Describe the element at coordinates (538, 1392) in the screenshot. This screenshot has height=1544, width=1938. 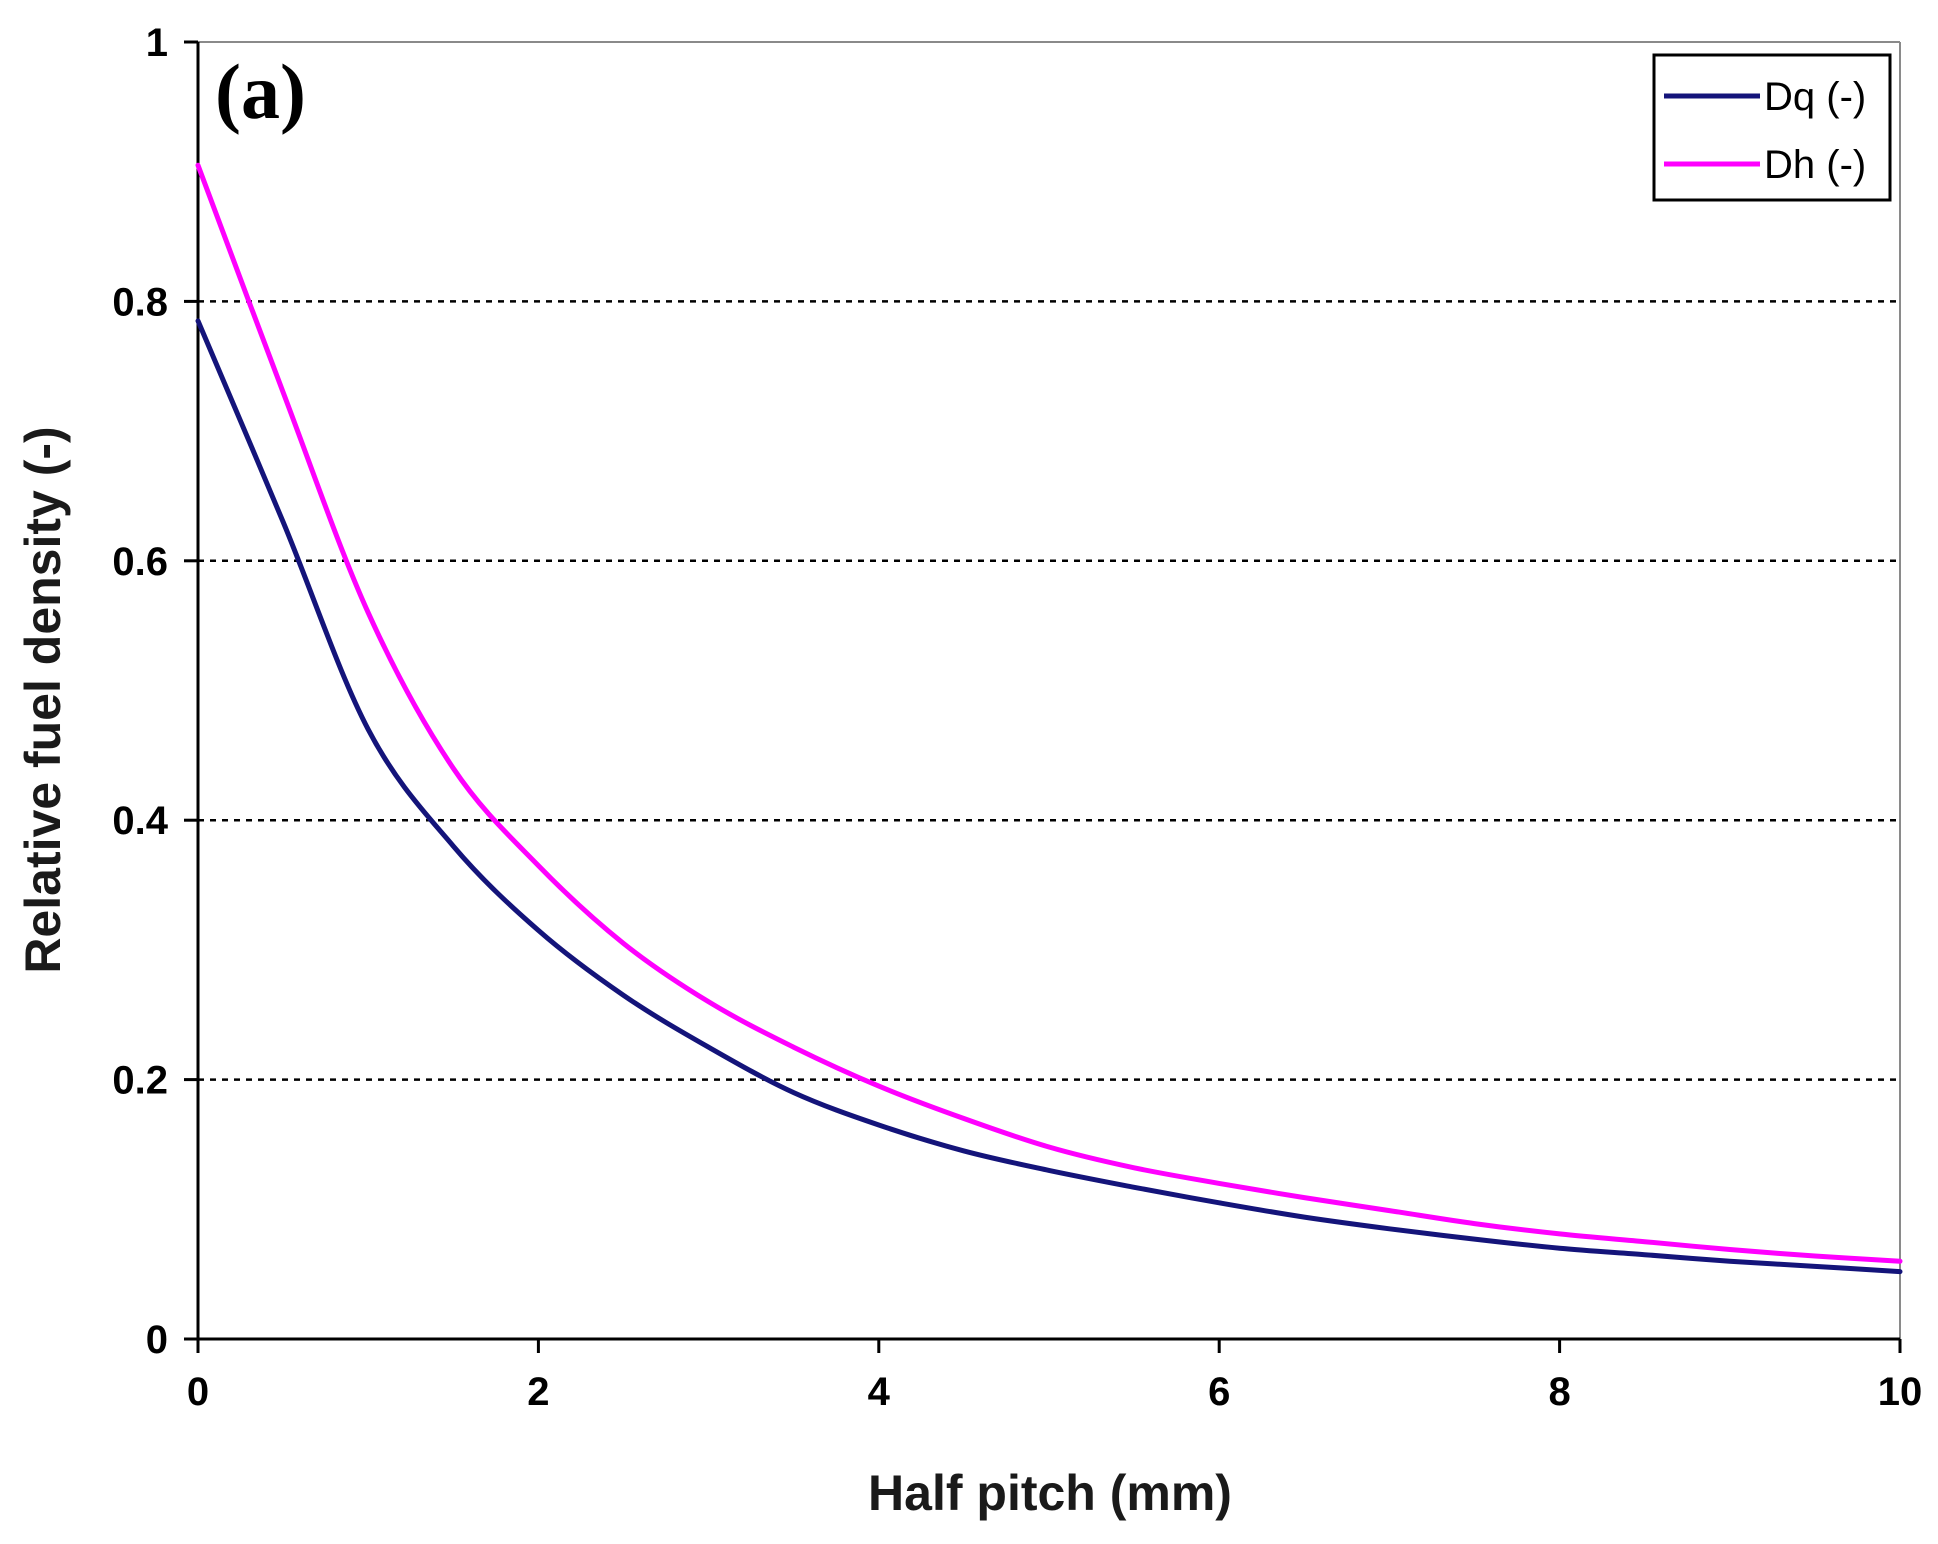
I see `x-tick-label: 2` at that location.